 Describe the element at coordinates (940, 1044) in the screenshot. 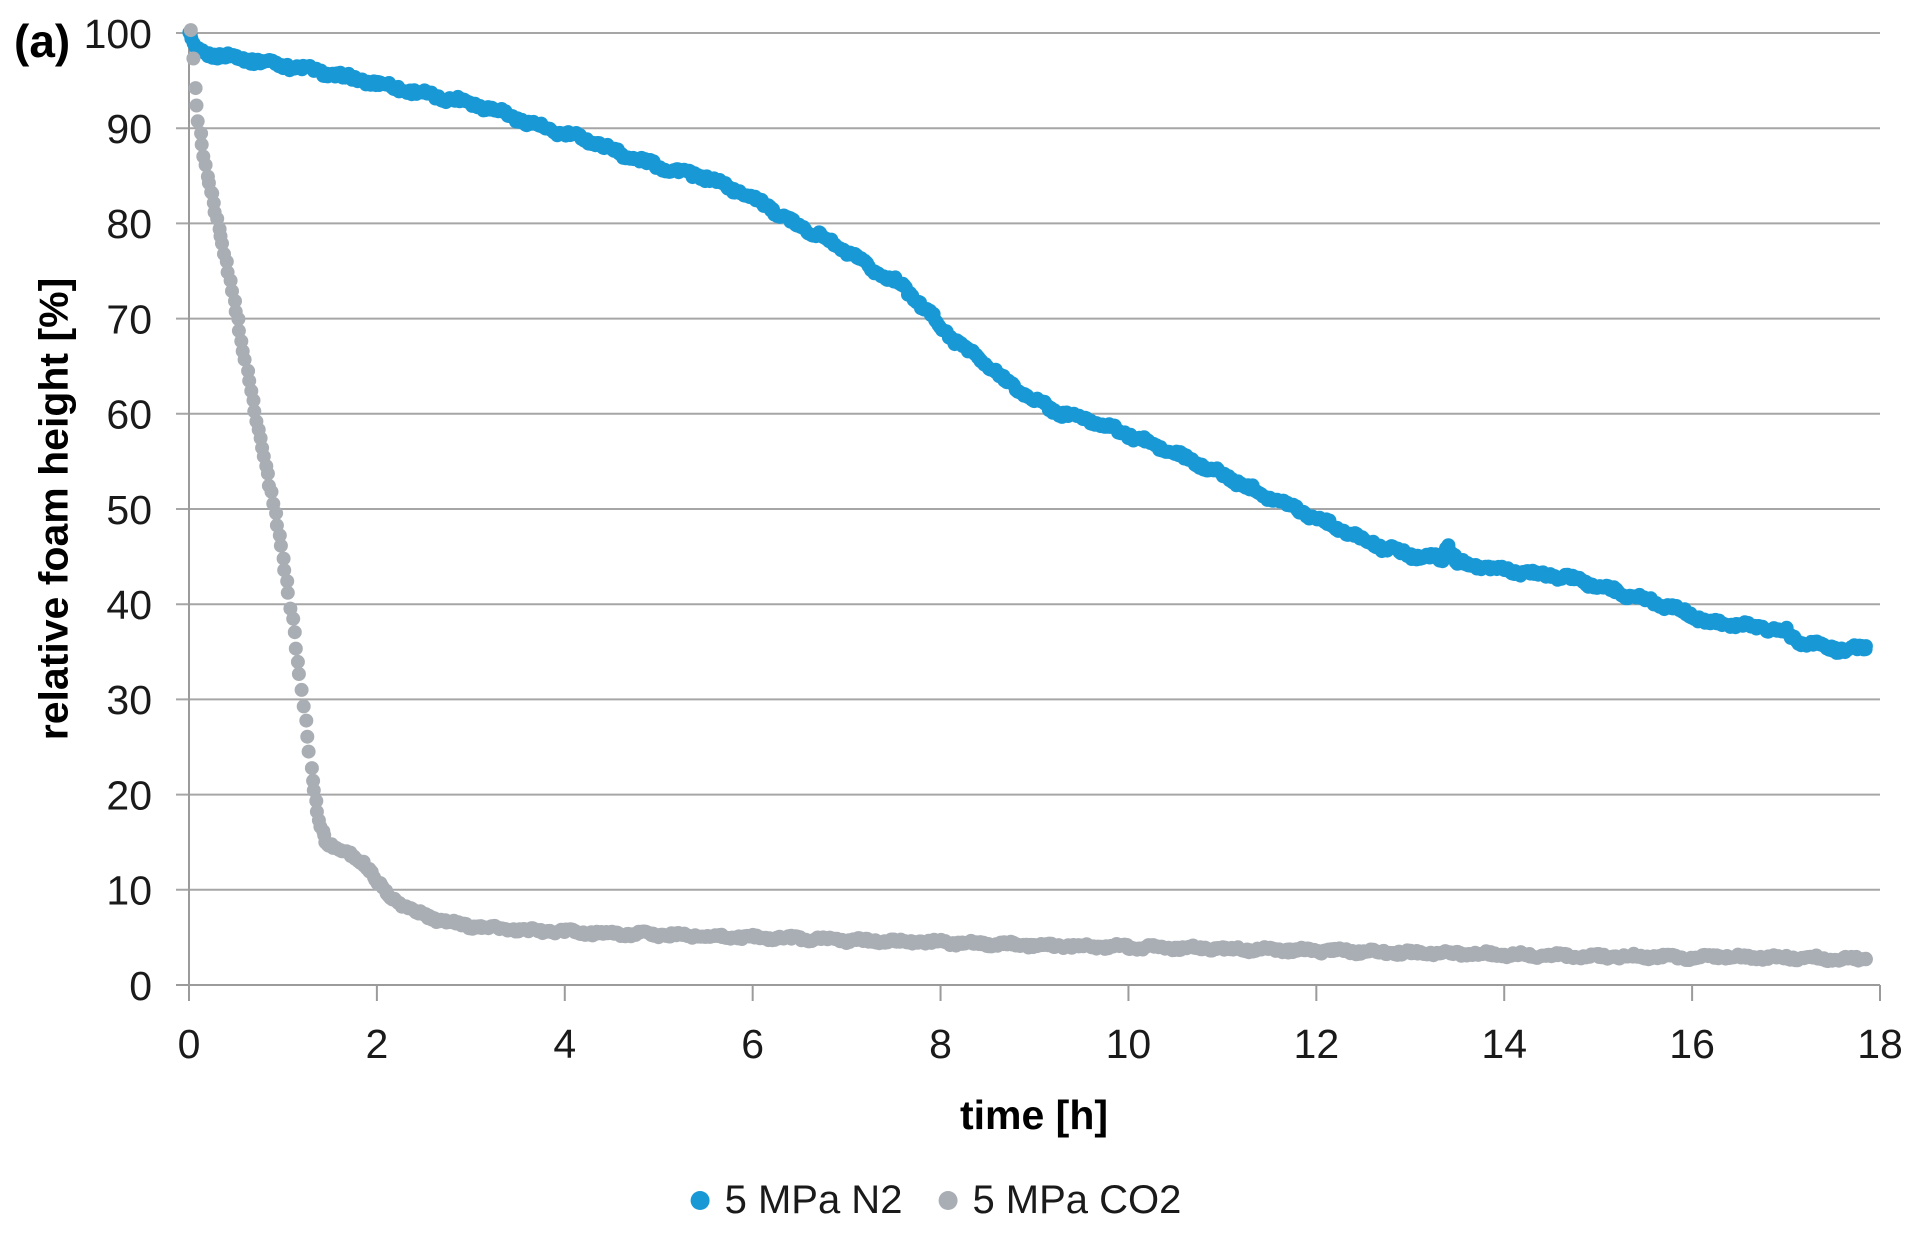

I see `svg-text: 8` at that location.